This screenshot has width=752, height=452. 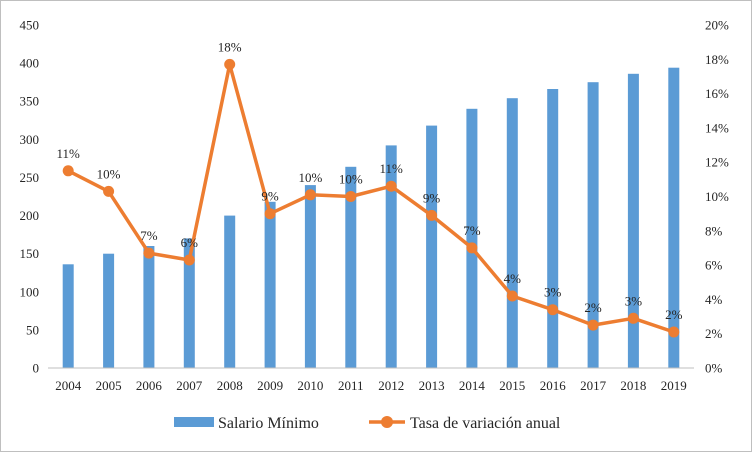 What do you see at coordinates (189, 260) in the screenshot?
I see `line-point-2007` at bounding box center [189, 260].